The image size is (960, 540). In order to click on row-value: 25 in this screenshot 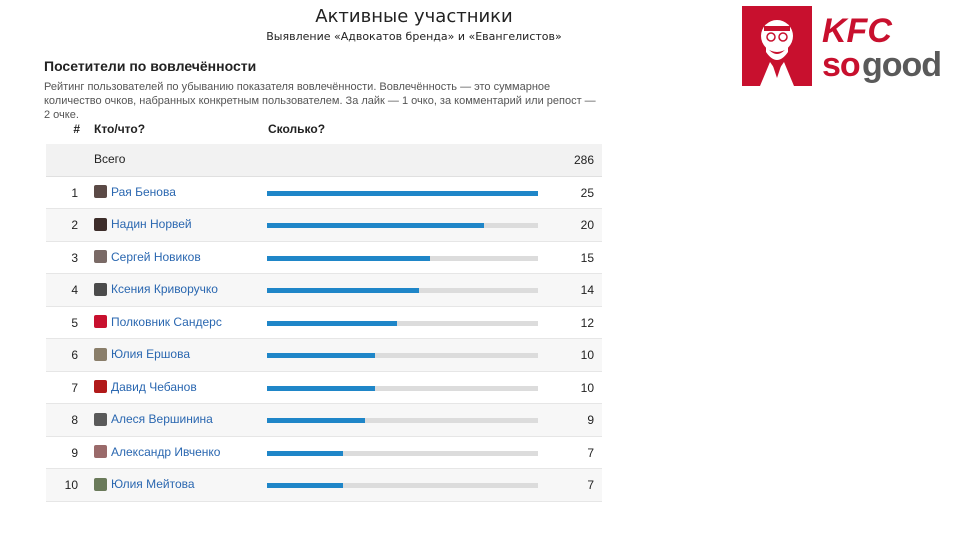, I will do `click(587, 192)`.